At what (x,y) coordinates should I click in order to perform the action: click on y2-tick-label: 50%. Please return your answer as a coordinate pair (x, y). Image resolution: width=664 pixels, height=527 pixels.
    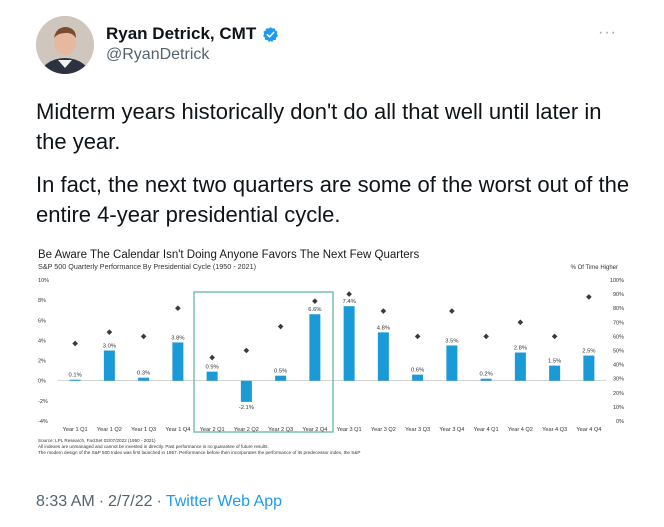
    Looking at the image, I should click on (618, 352).